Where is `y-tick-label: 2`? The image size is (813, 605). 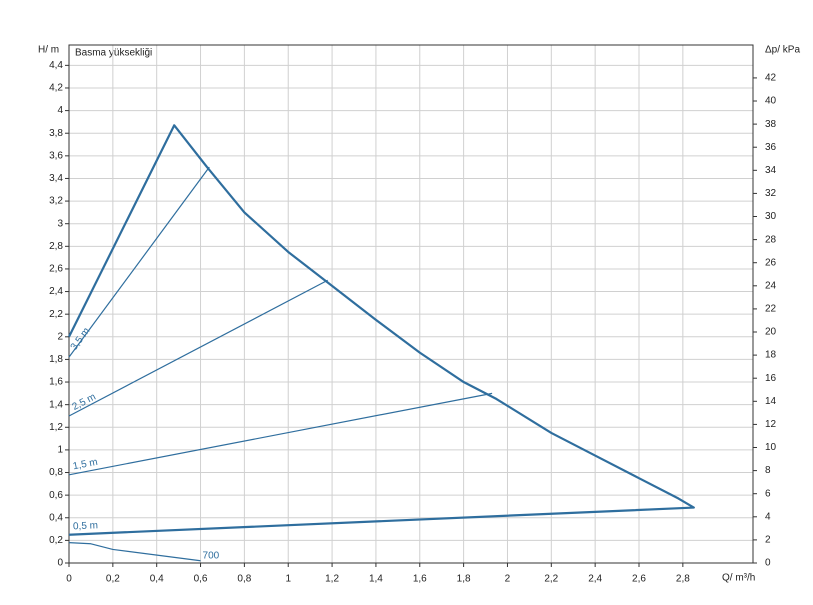 y-tick-label: 2 is located at coordinates (60, 336).